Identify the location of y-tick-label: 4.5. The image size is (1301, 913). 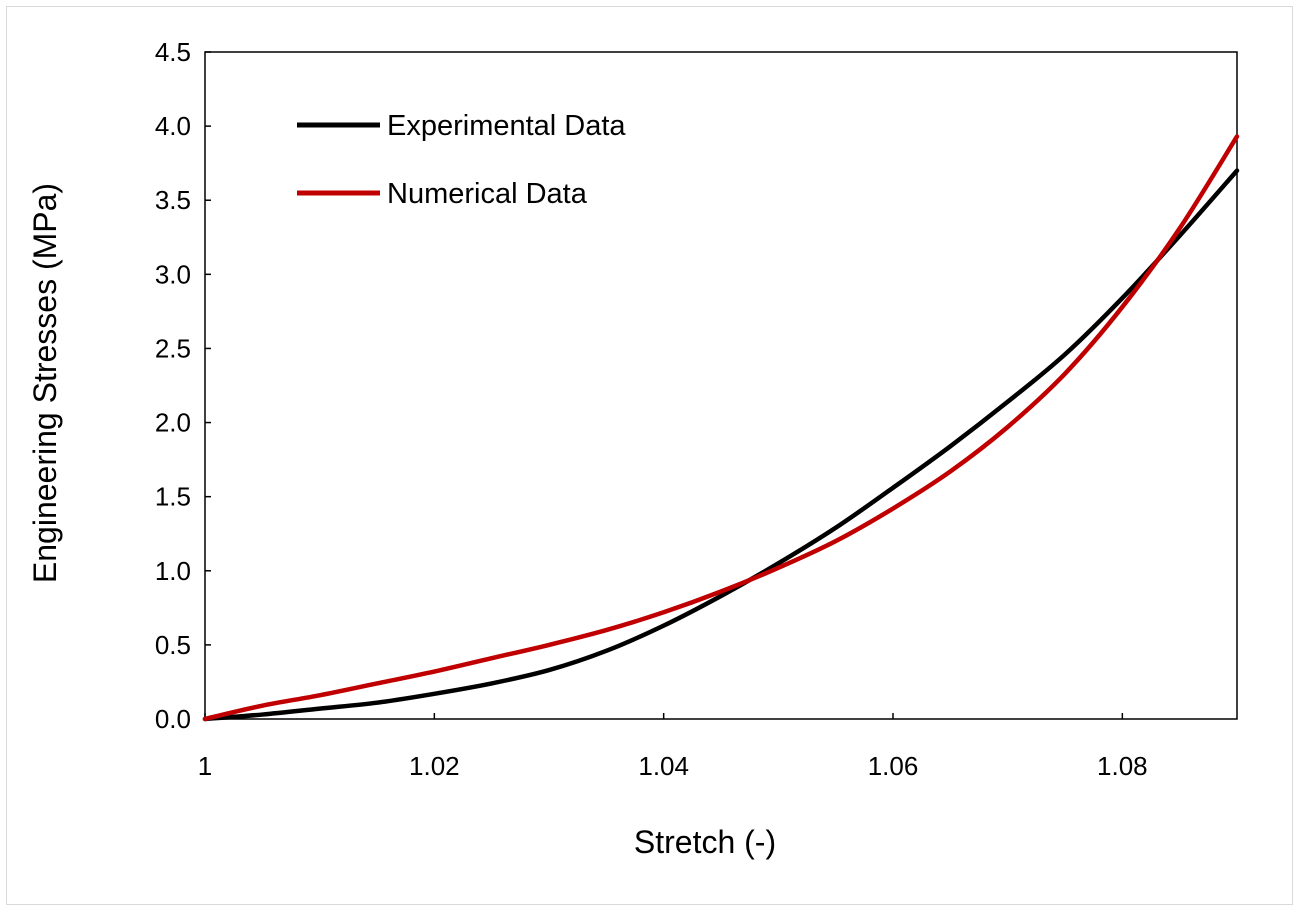
(173, 52).